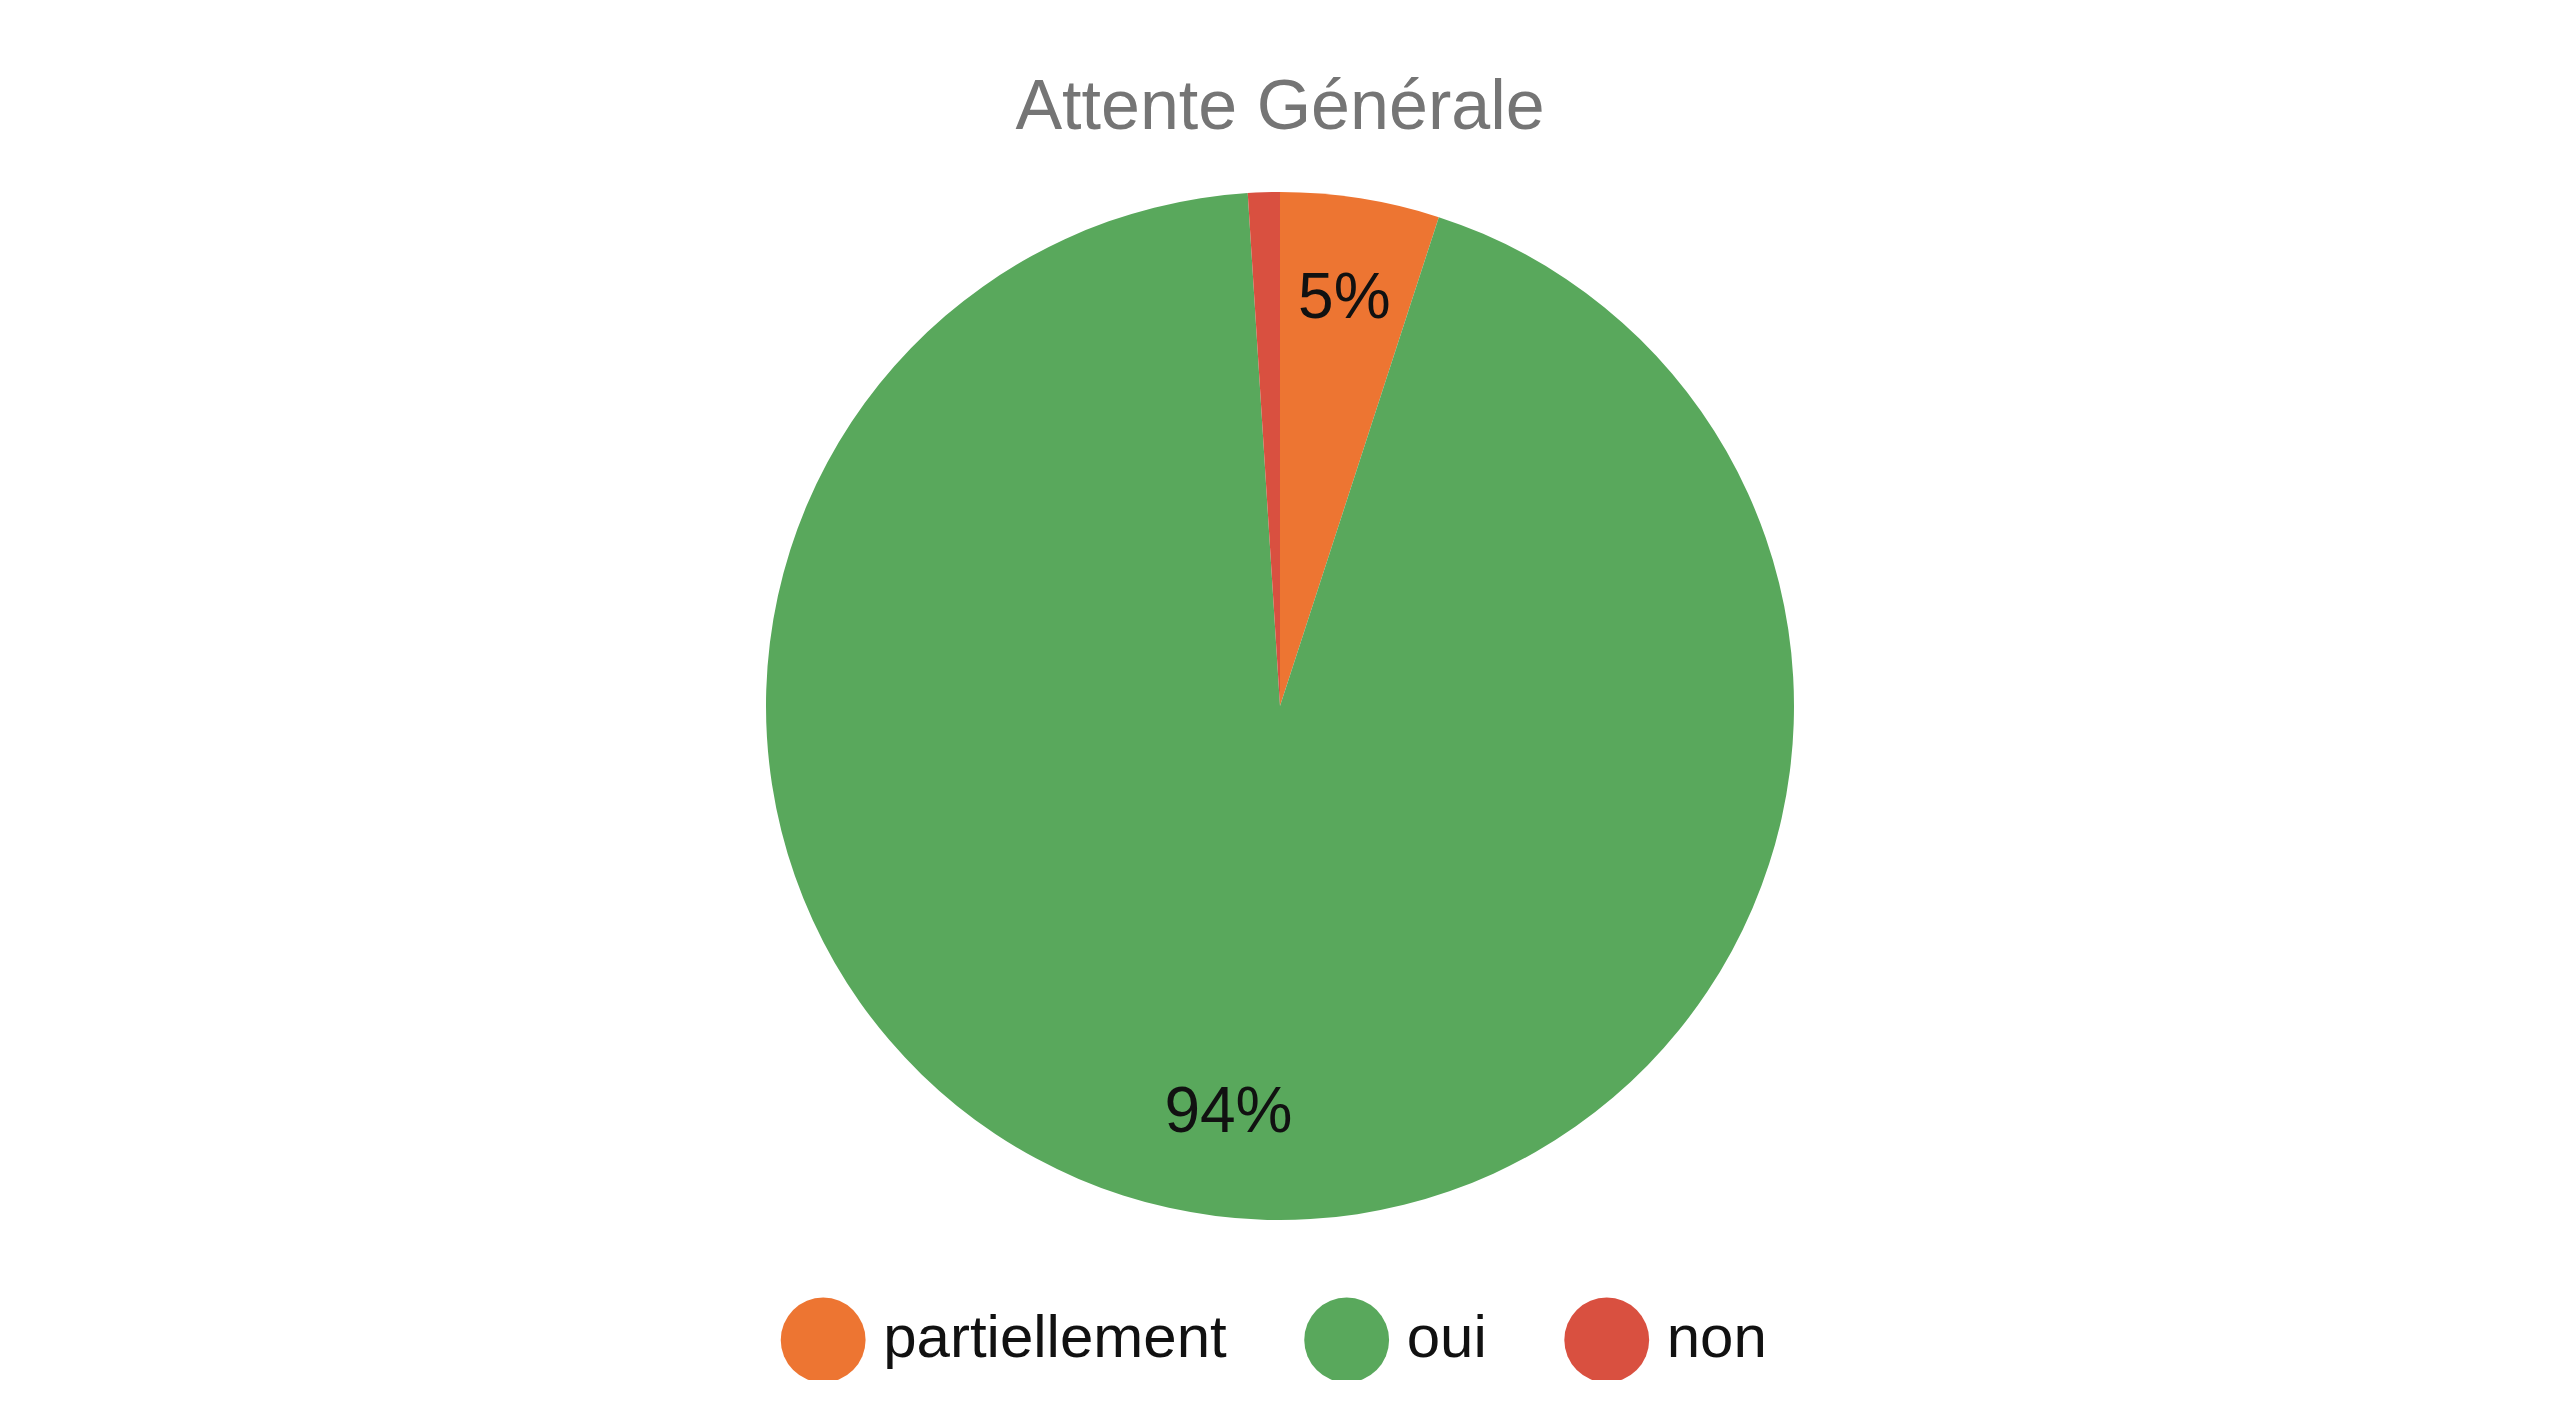 This screenshot has height=1408, width=2560. I want to click on data-label: 5%, so click(1344, 295).